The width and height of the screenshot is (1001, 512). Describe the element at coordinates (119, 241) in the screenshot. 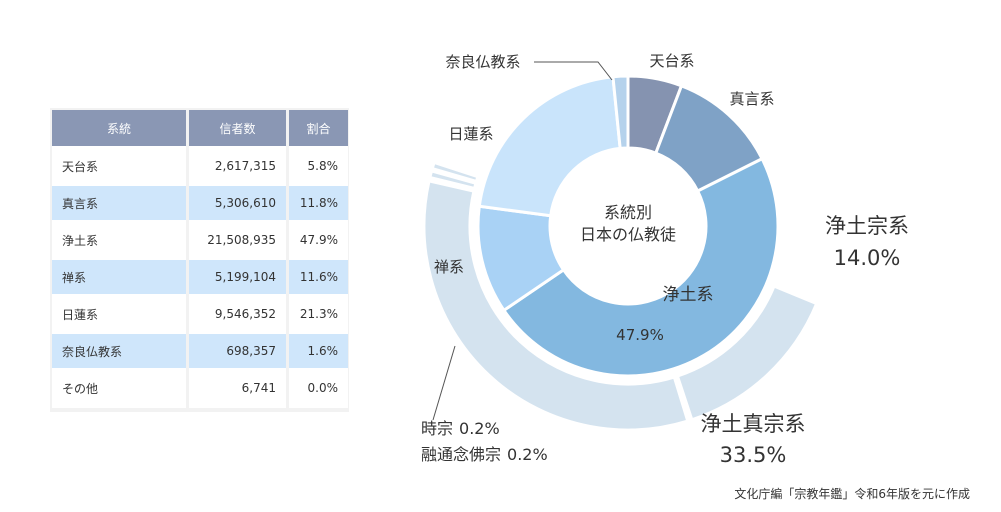

I see `cell-name: 浄土系` at that location.